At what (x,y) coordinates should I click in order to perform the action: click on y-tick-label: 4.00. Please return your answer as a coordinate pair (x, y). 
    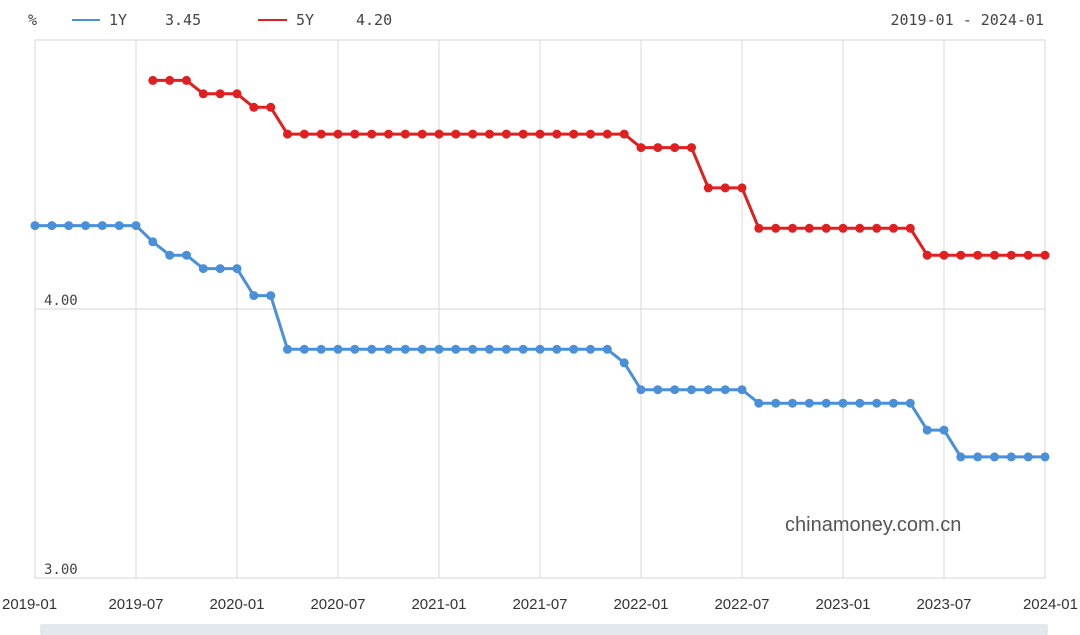
    Looking at the image, I should click on (61, 301).